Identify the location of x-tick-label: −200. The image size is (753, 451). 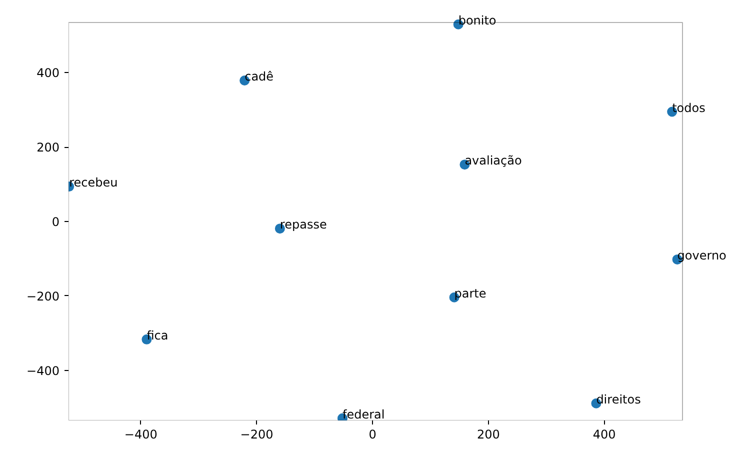
(257, 435).